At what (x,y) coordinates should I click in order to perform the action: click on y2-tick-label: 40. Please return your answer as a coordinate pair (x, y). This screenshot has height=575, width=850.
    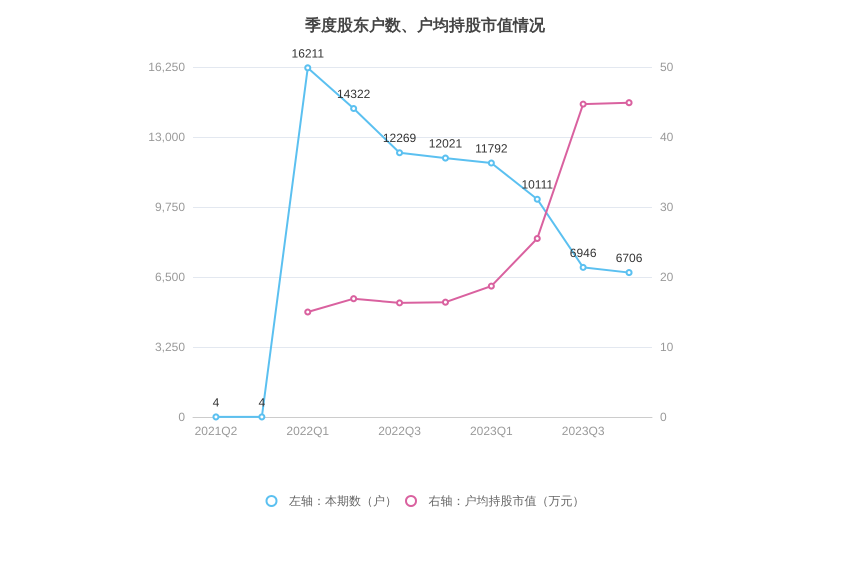
    Looking at the image, I should click on (667, 137).